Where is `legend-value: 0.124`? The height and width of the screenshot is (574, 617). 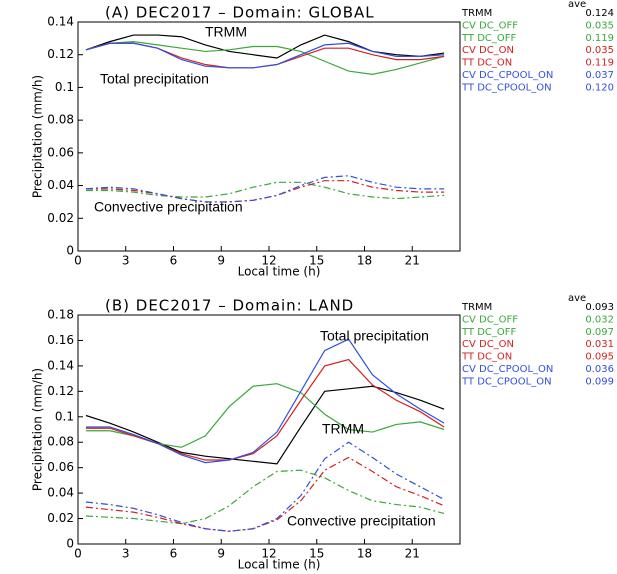 legend-value: 0.124 is located at coordinates (599, 13).